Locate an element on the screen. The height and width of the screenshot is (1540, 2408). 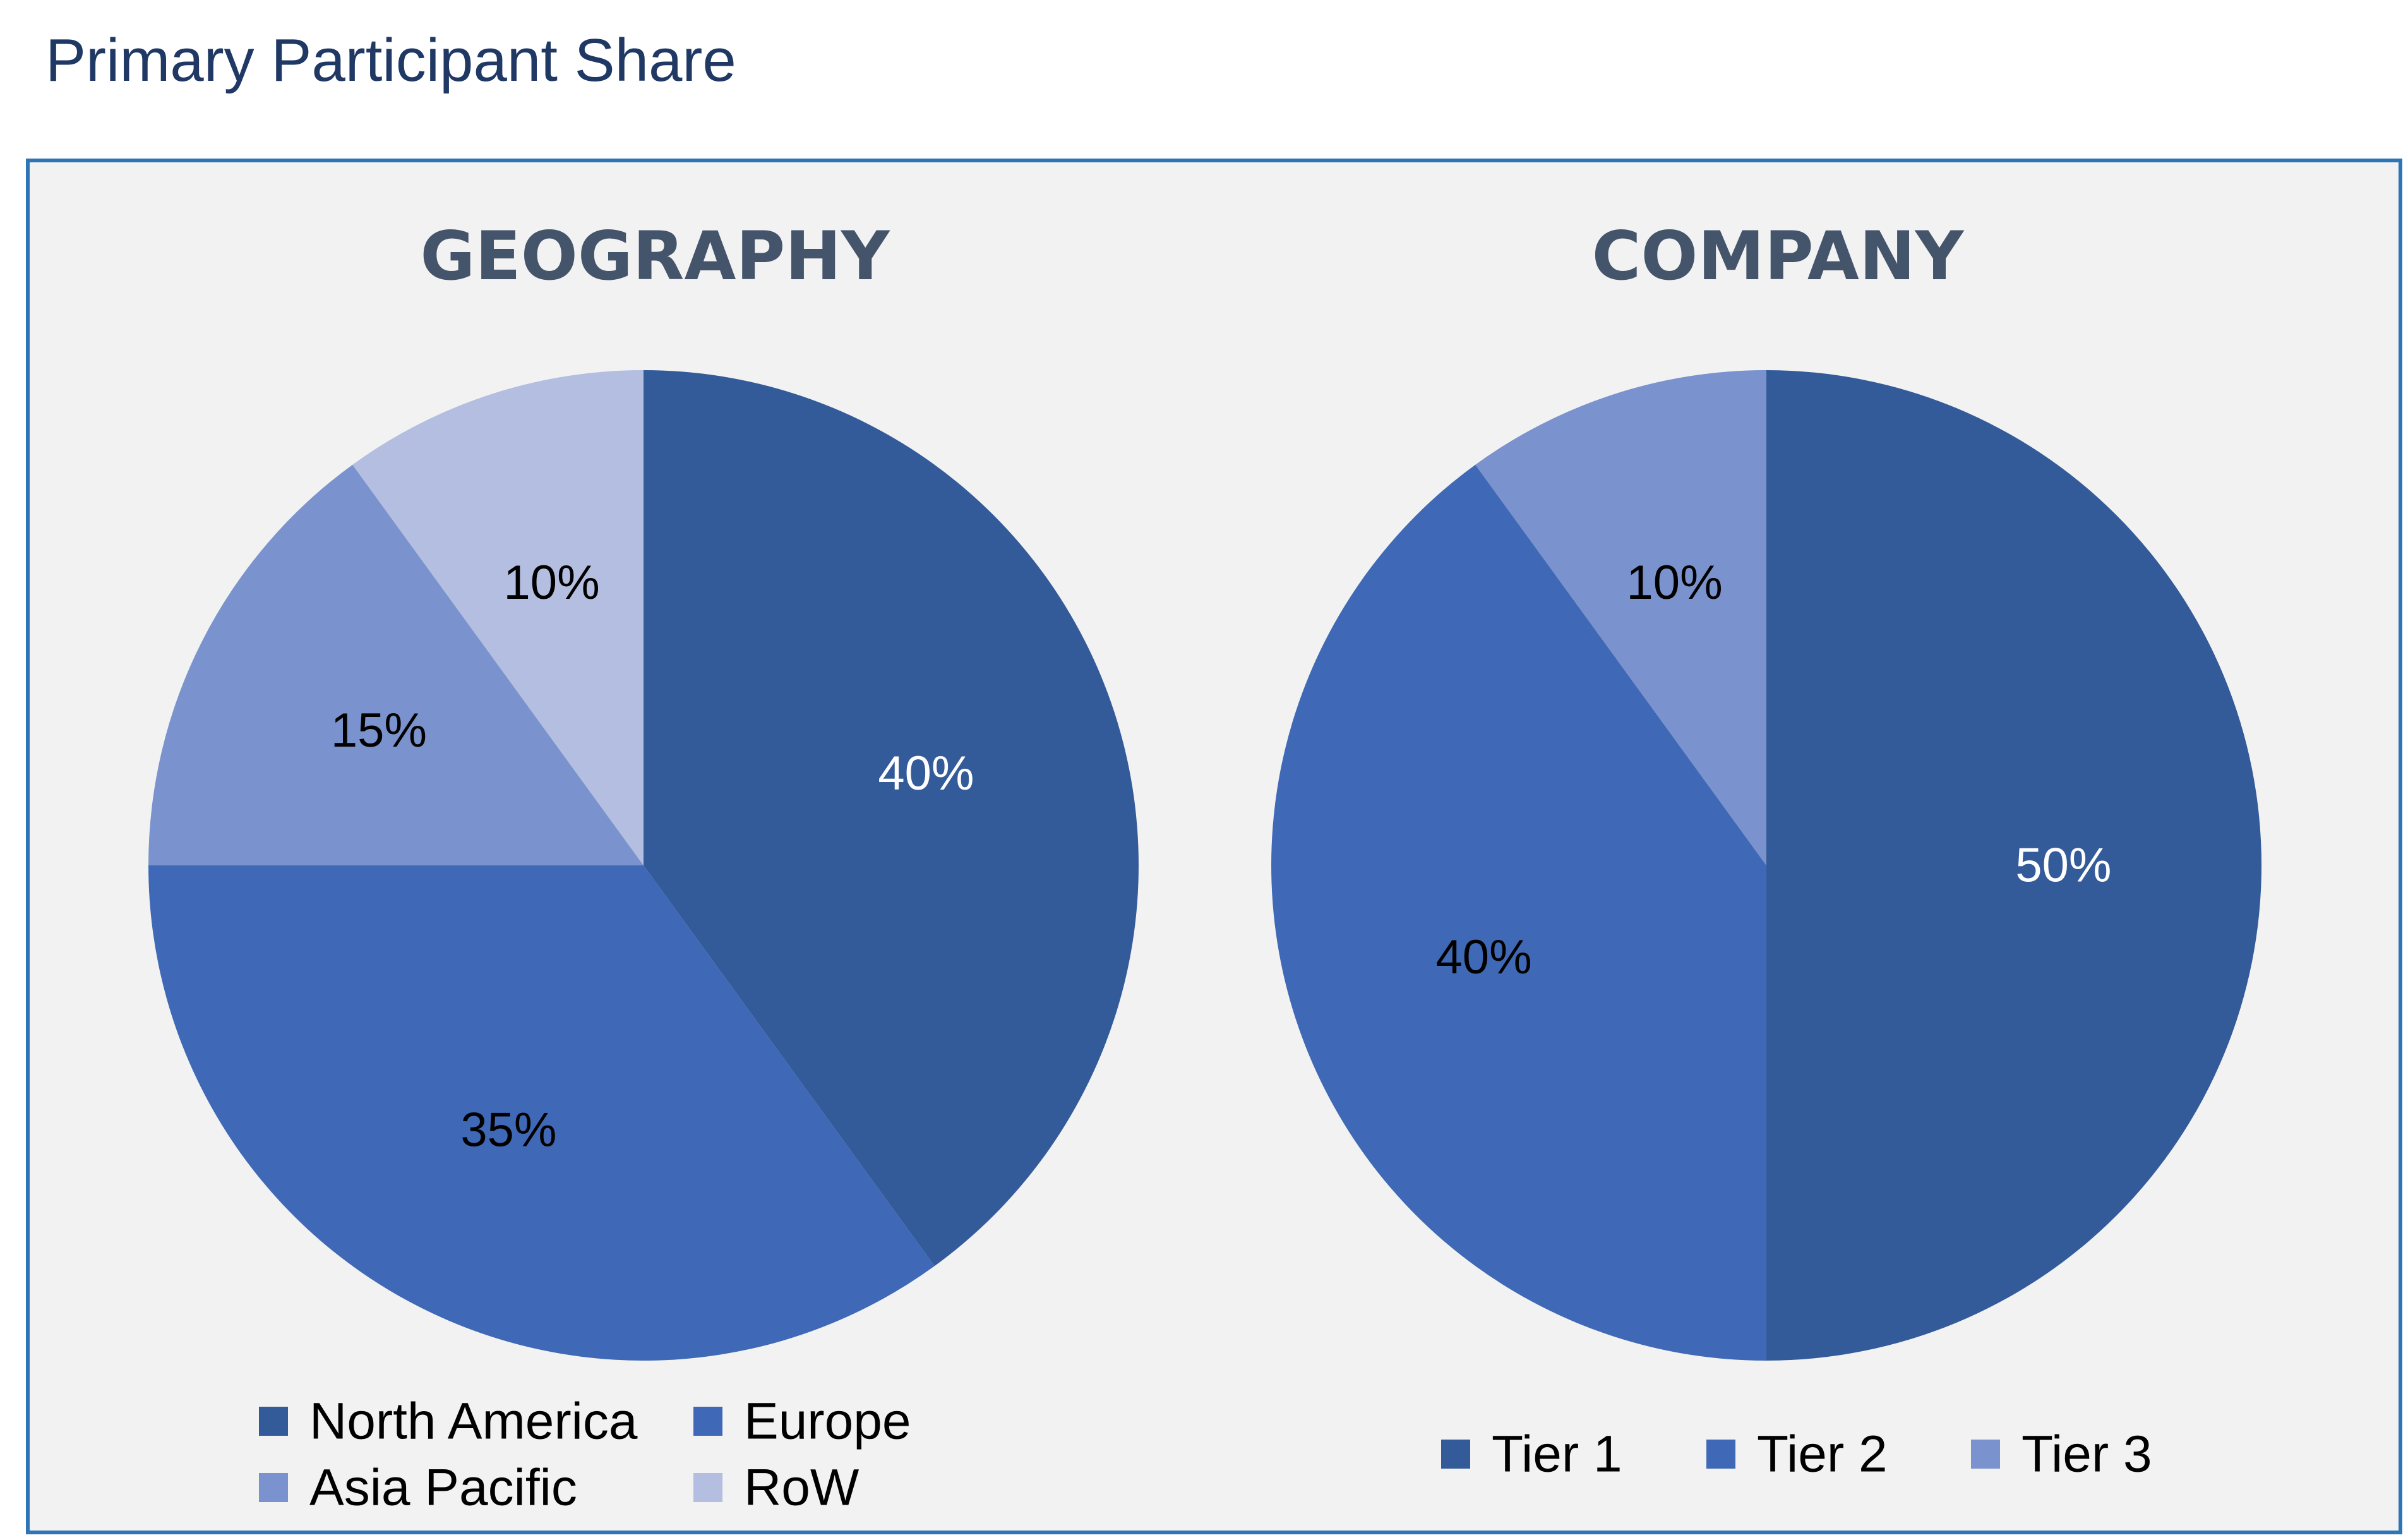
company-legend-item-tier-2: Tier 2 is located at coordinates (1797, 1454).